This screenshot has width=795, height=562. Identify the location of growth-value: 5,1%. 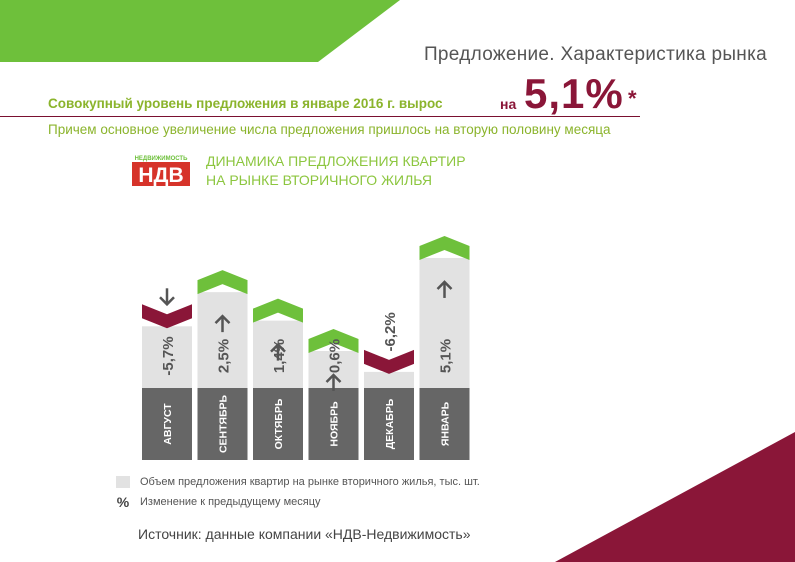
(574, 93).